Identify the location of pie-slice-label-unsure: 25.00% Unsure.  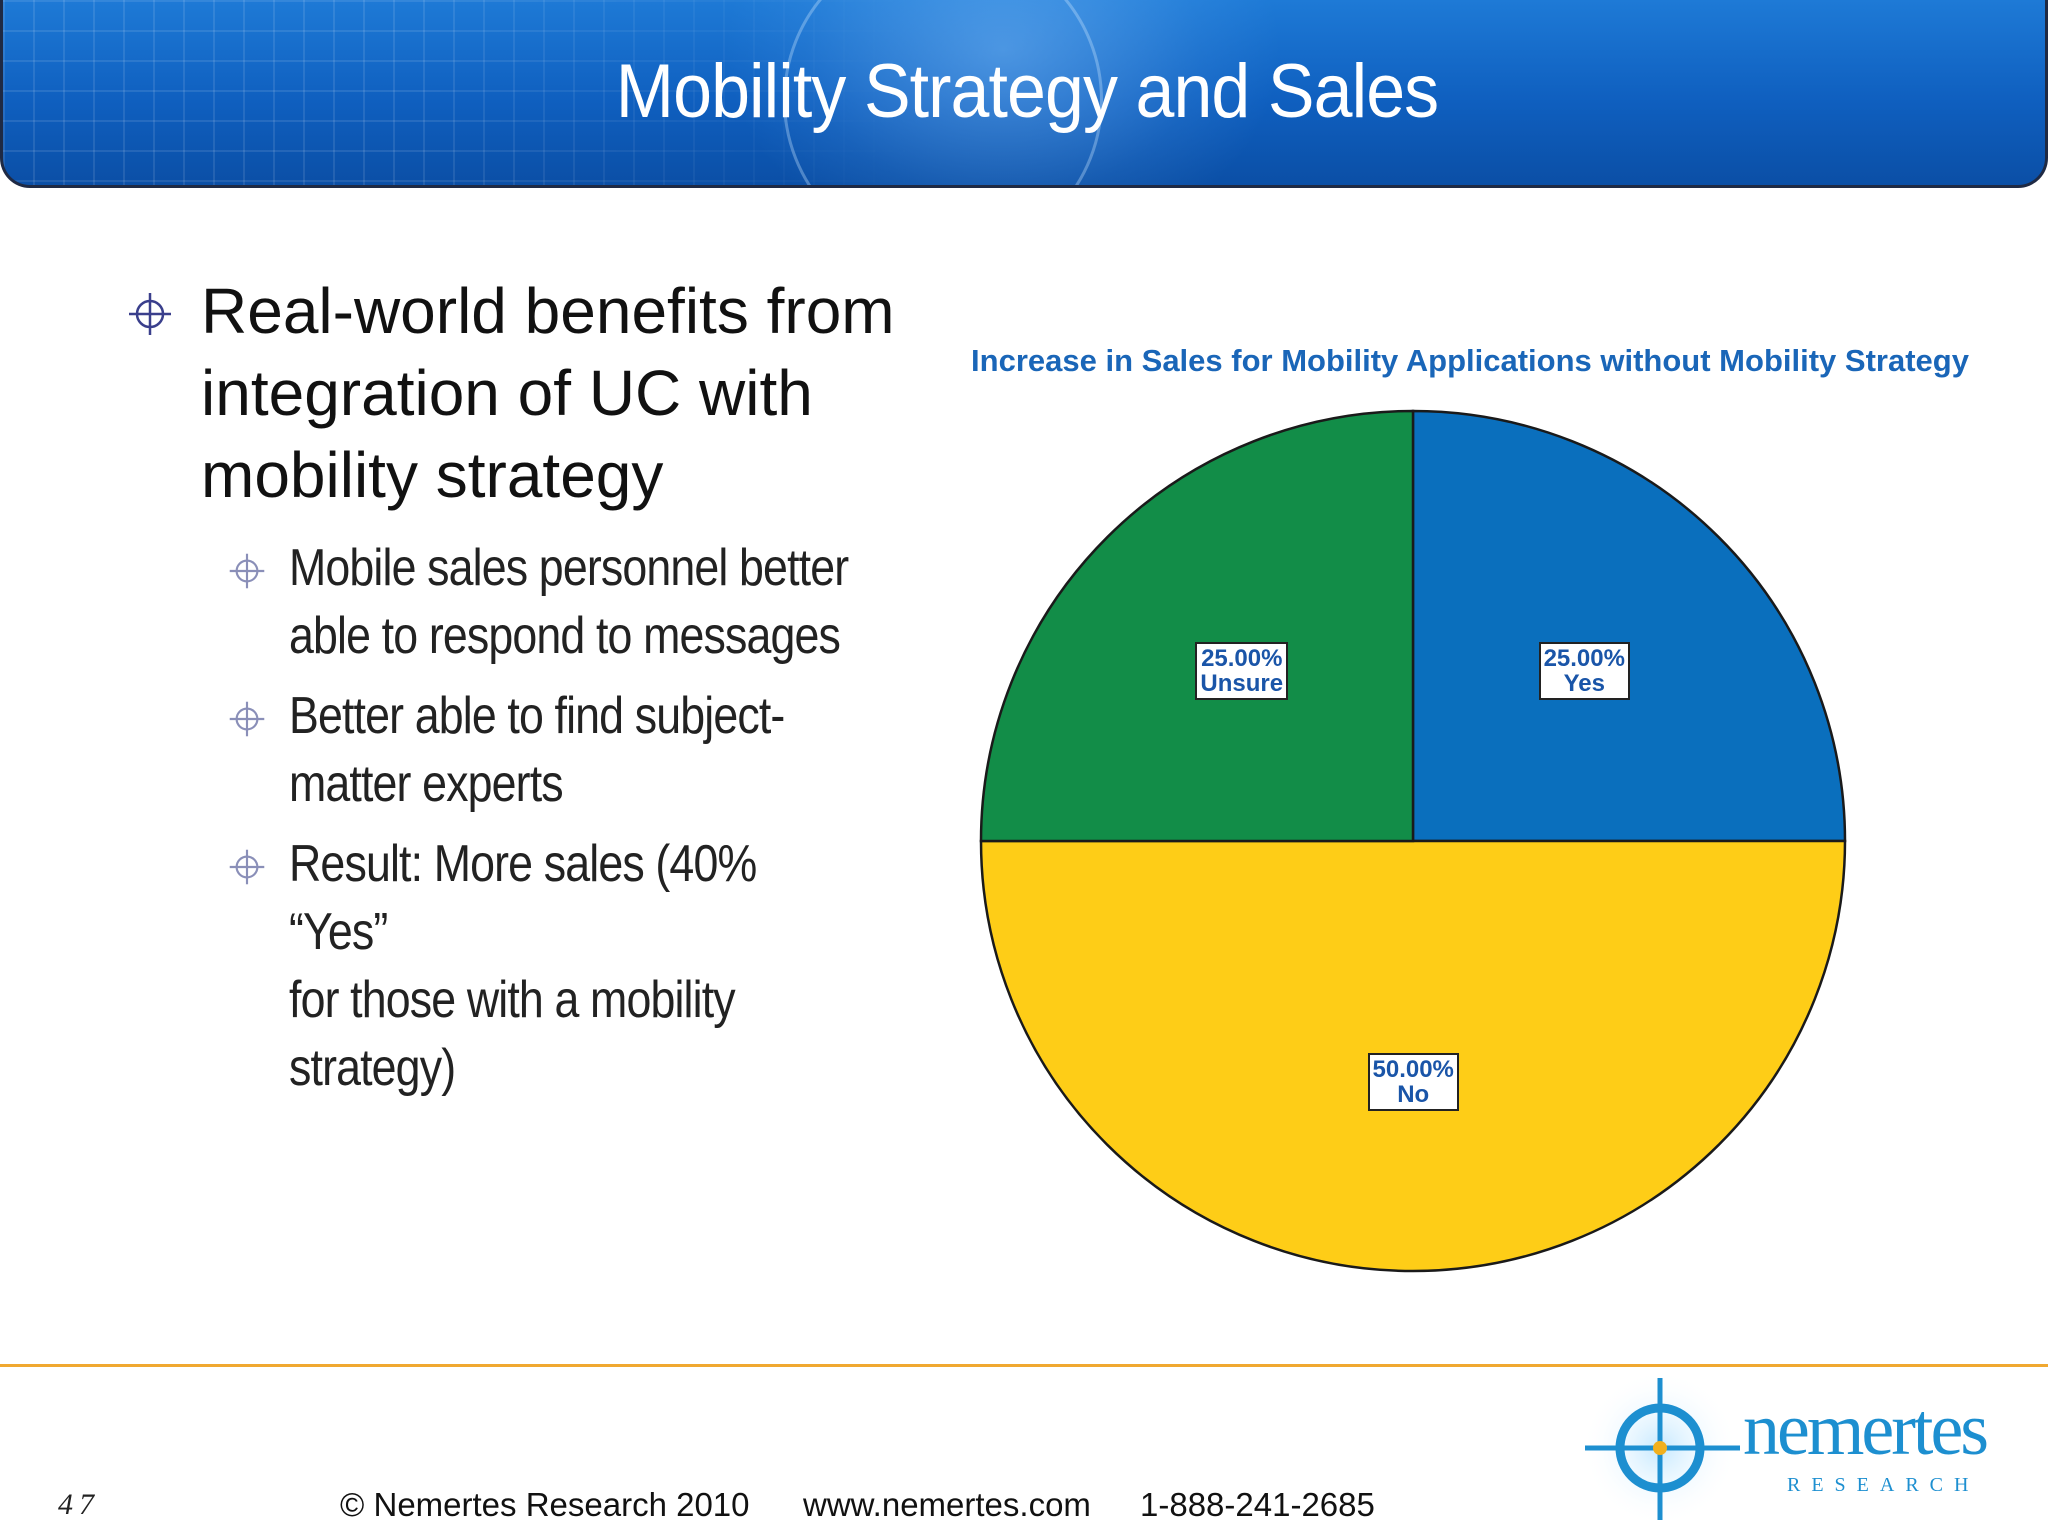
(1242, 670).